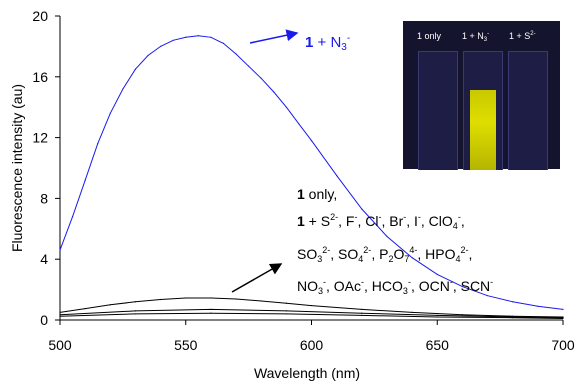 The image size is (577, 384). What do you see at coordinates (470, 254) in the screenshot?
I see `legend-text-part: ,` at bounding box center [470, 254].